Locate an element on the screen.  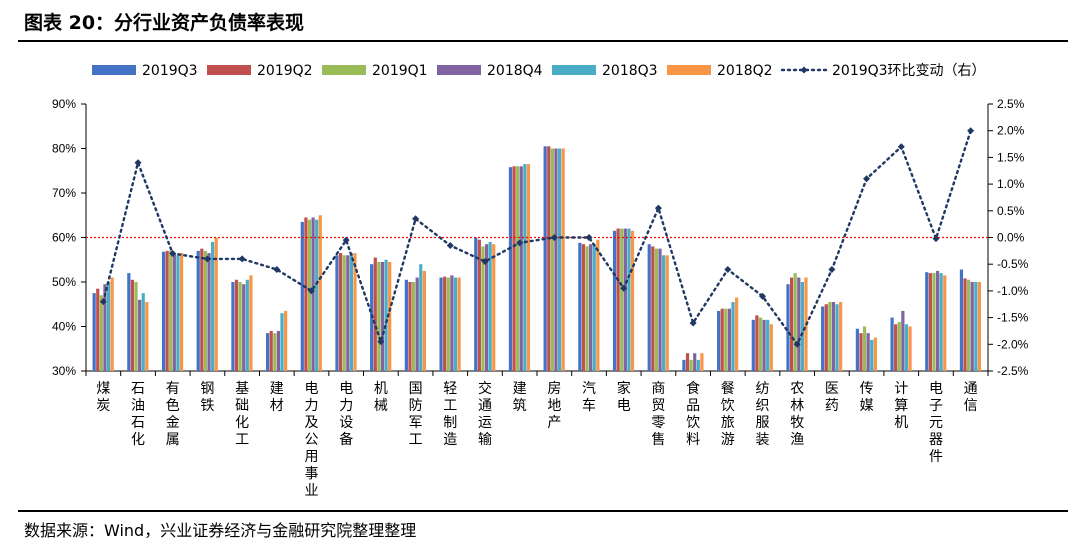
y-right-tick-label: -1.5% is located at coordinates (1013, 318).